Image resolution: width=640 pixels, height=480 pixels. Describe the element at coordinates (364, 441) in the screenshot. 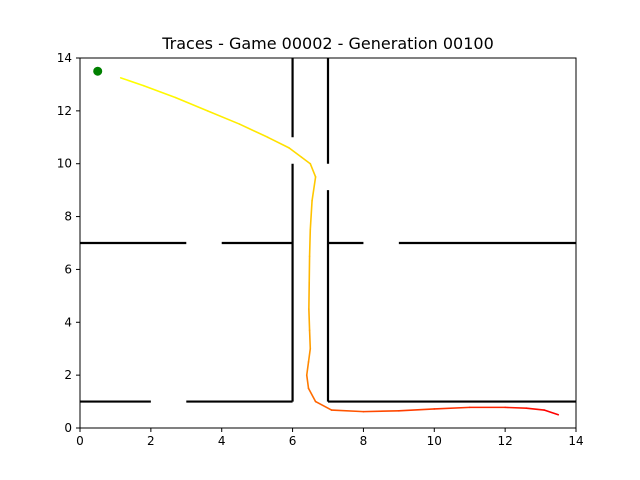

I see `x-tick-label: 8` at that location.